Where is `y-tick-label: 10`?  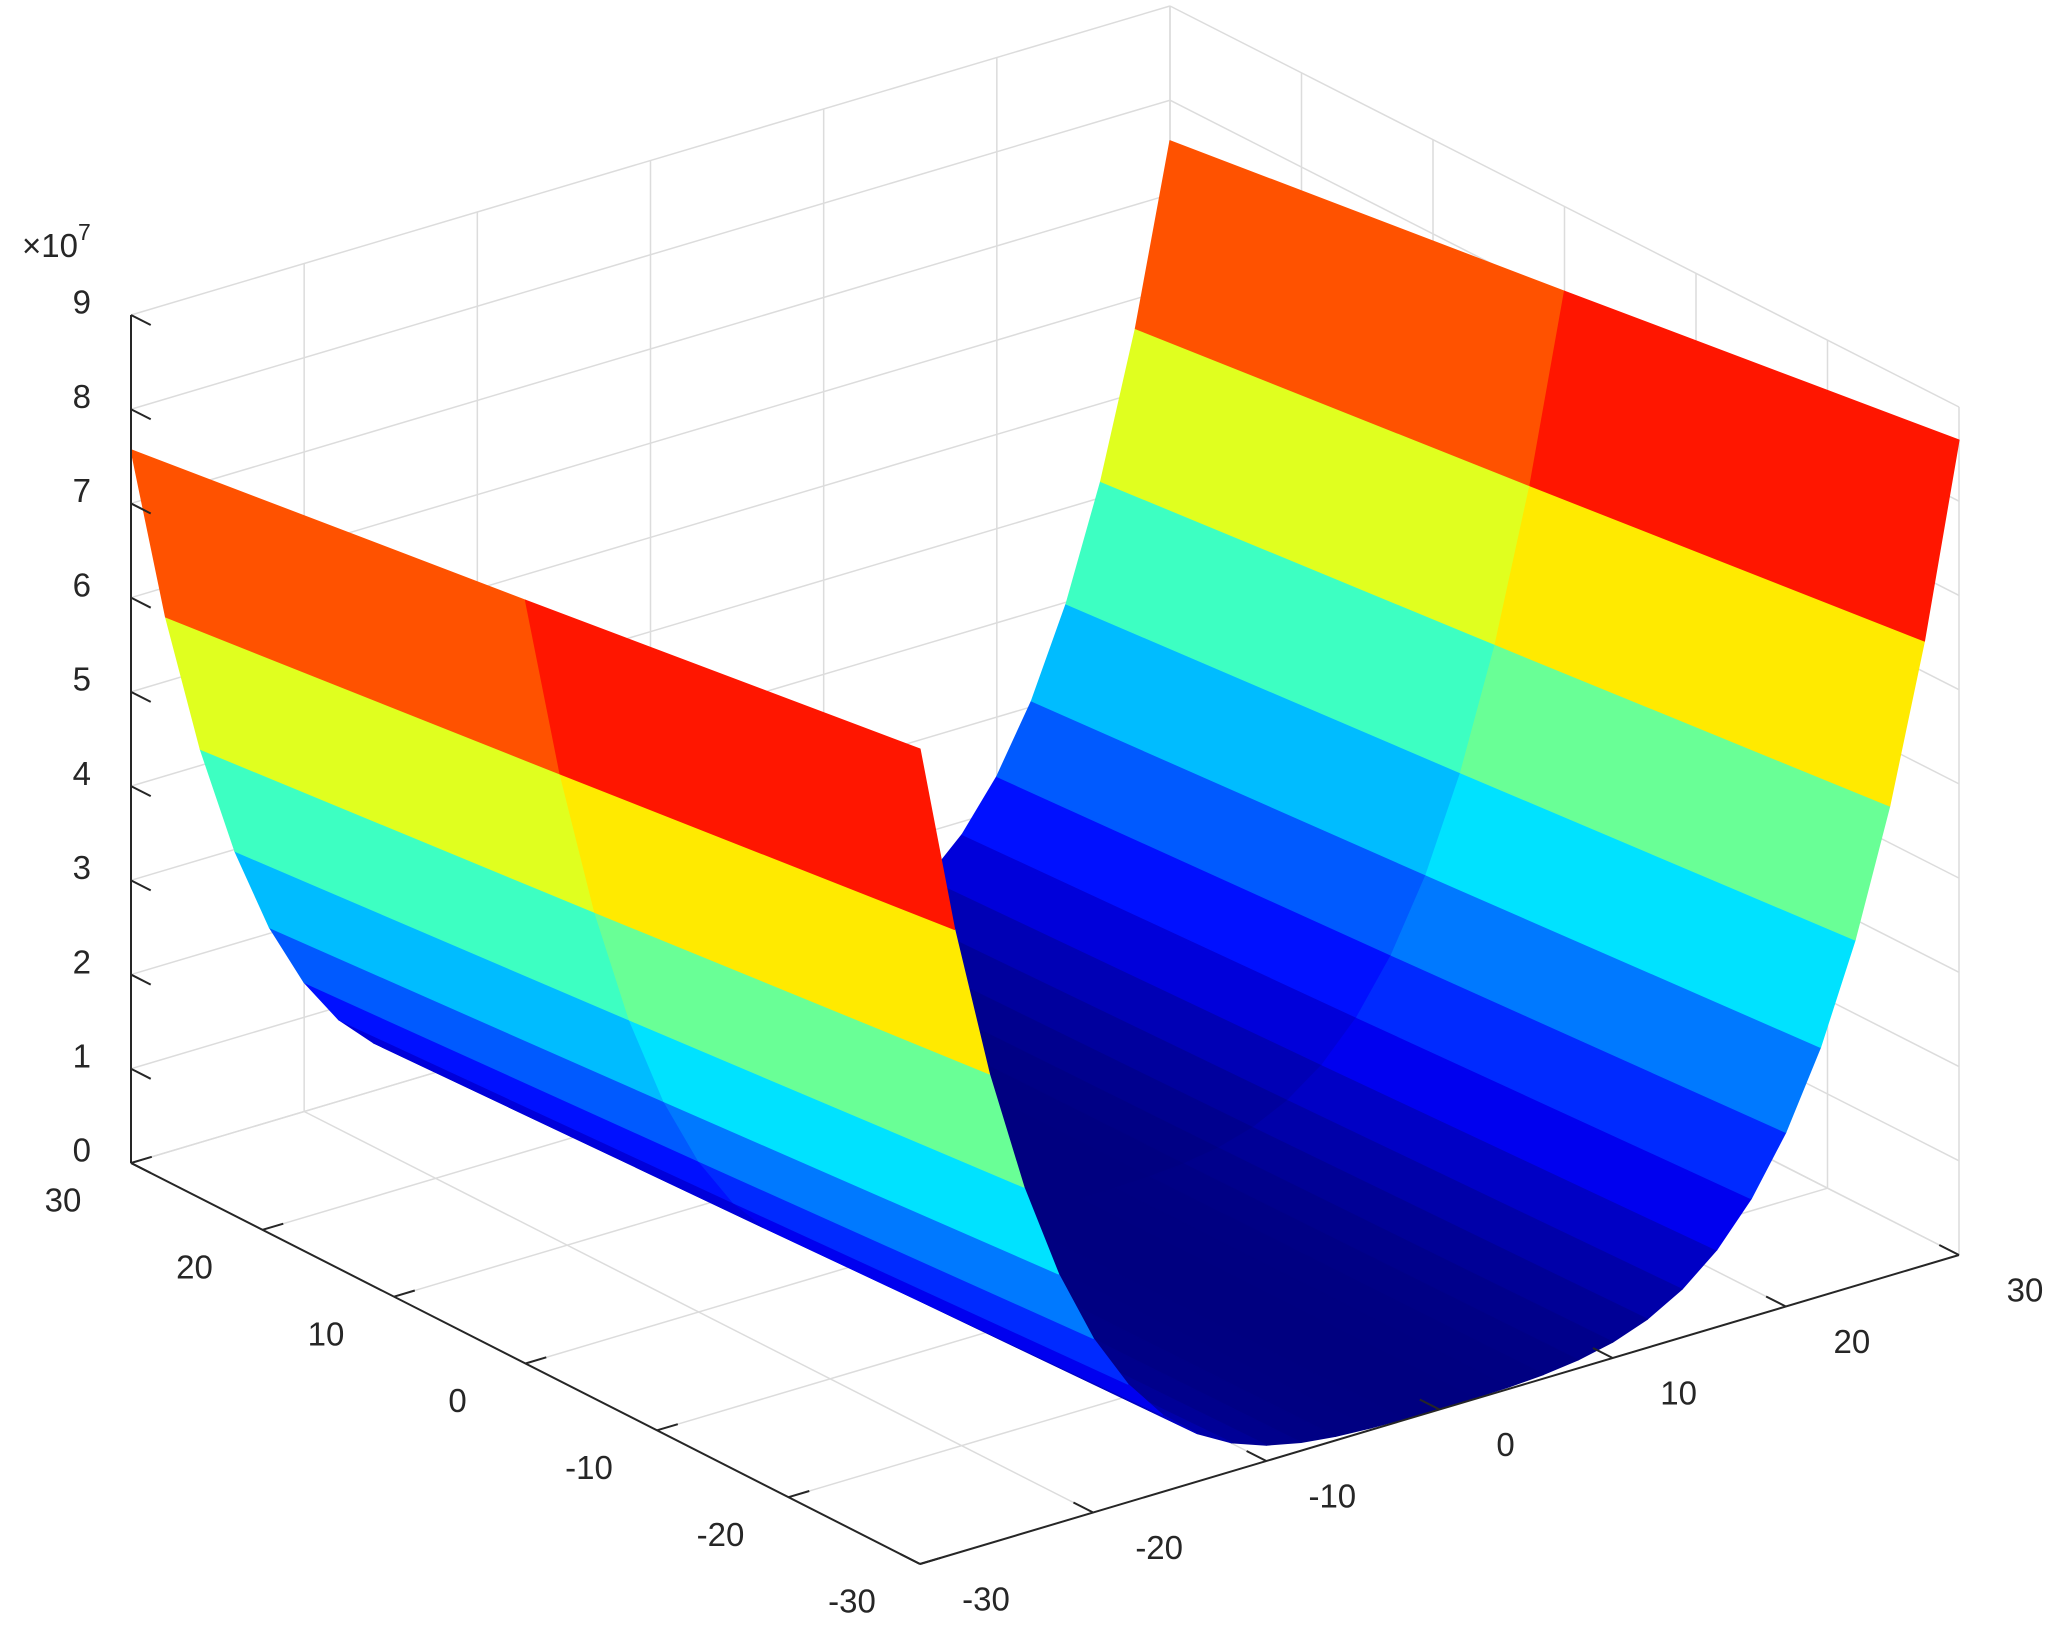
y-tick-label: 10 is located at coordinates (326, 1333).